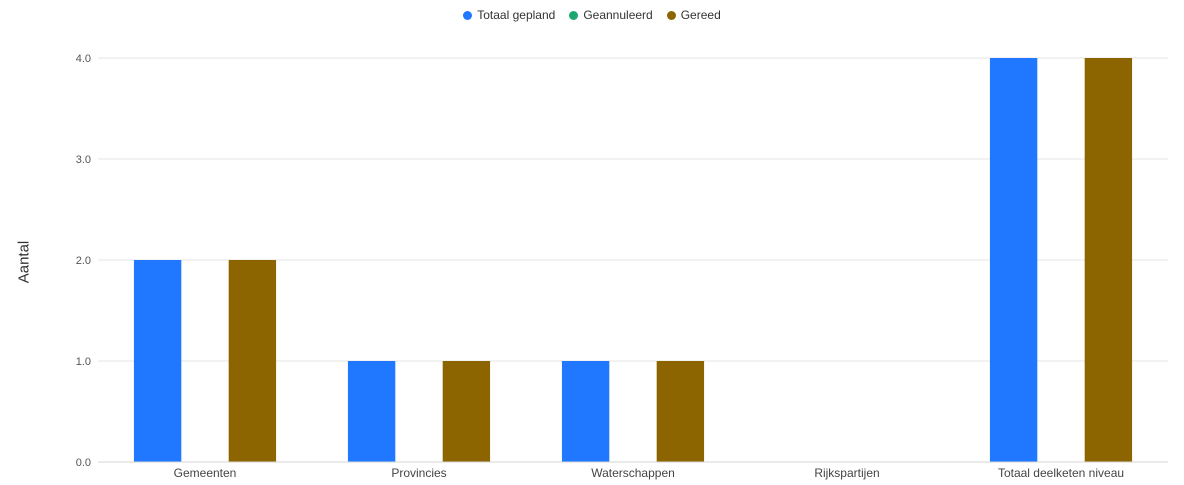  I want to click on legend-label: Gereed, so click(700, 15).